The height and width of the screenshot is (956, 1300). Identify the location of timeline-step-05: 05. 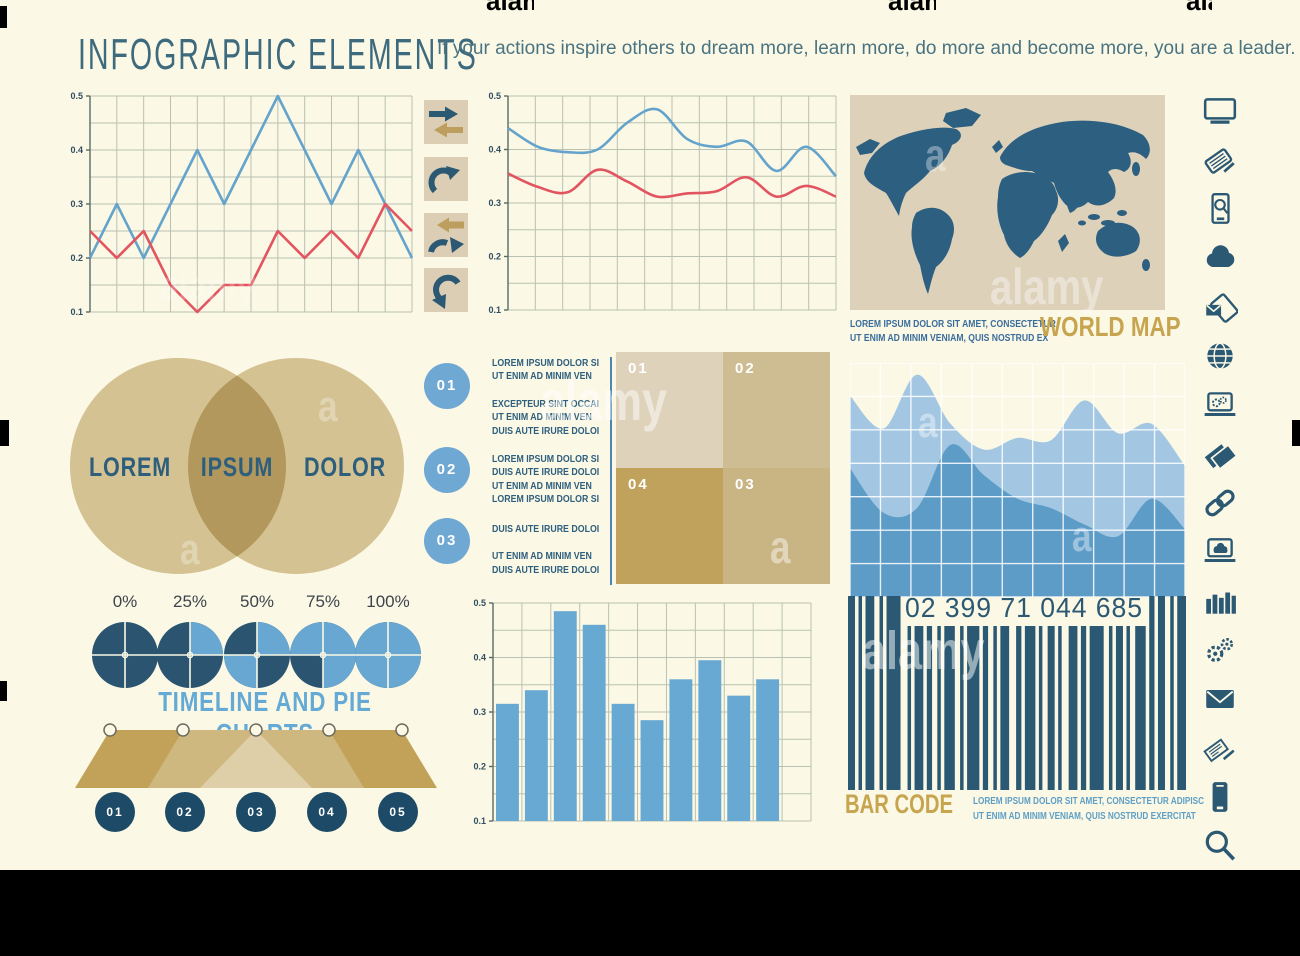
(398, 812).